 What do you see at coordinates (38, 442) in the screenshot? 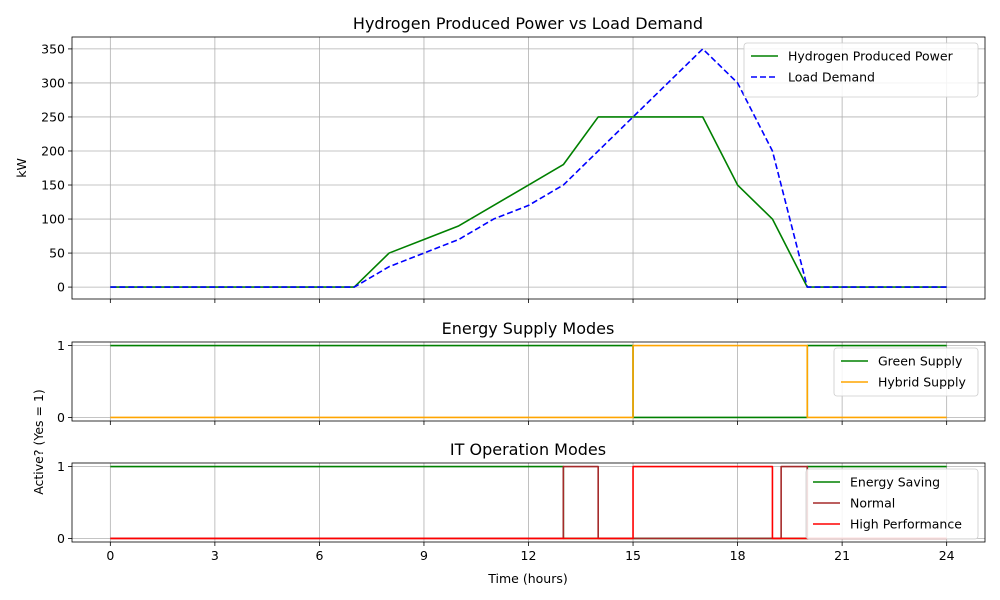
I see `y-axis-label-shared: Active? (Yes = 1)` at bounding box center [38, 442].